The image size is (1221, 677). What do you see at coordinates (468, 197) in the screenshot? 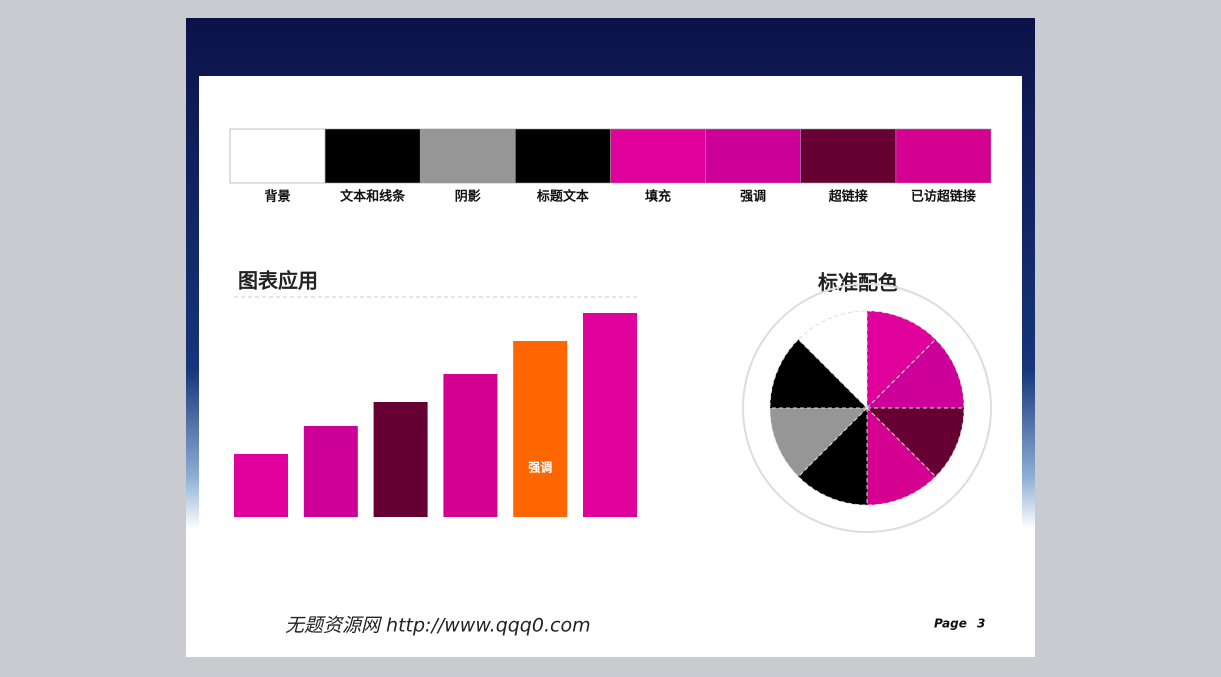
I see `swatch-label: 阴影` at bounding box center [468, 197].